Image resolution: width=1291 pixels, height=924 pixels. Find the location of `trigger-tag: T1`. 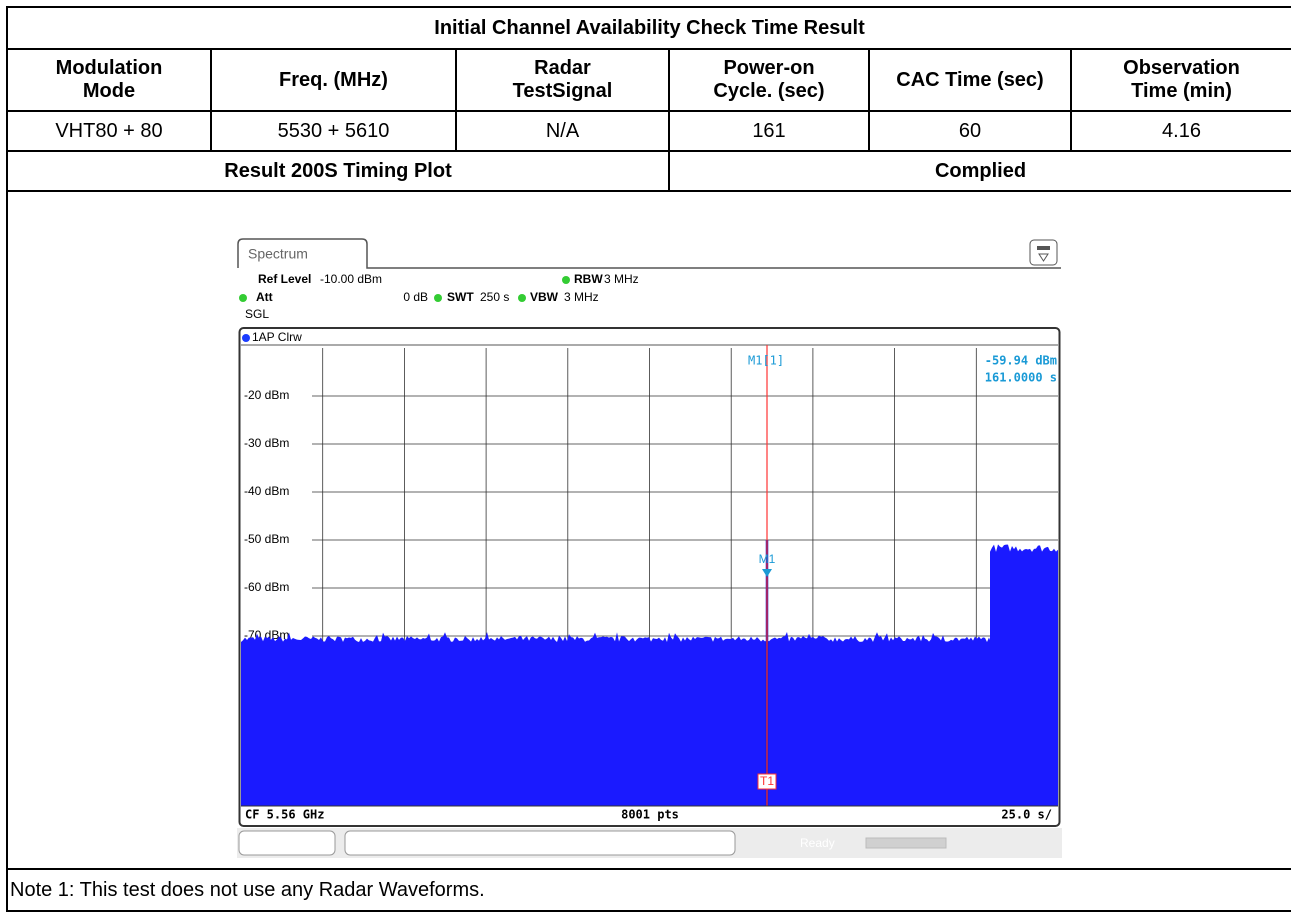

trigger-tag: T1 is located at coordinates (767, 781).